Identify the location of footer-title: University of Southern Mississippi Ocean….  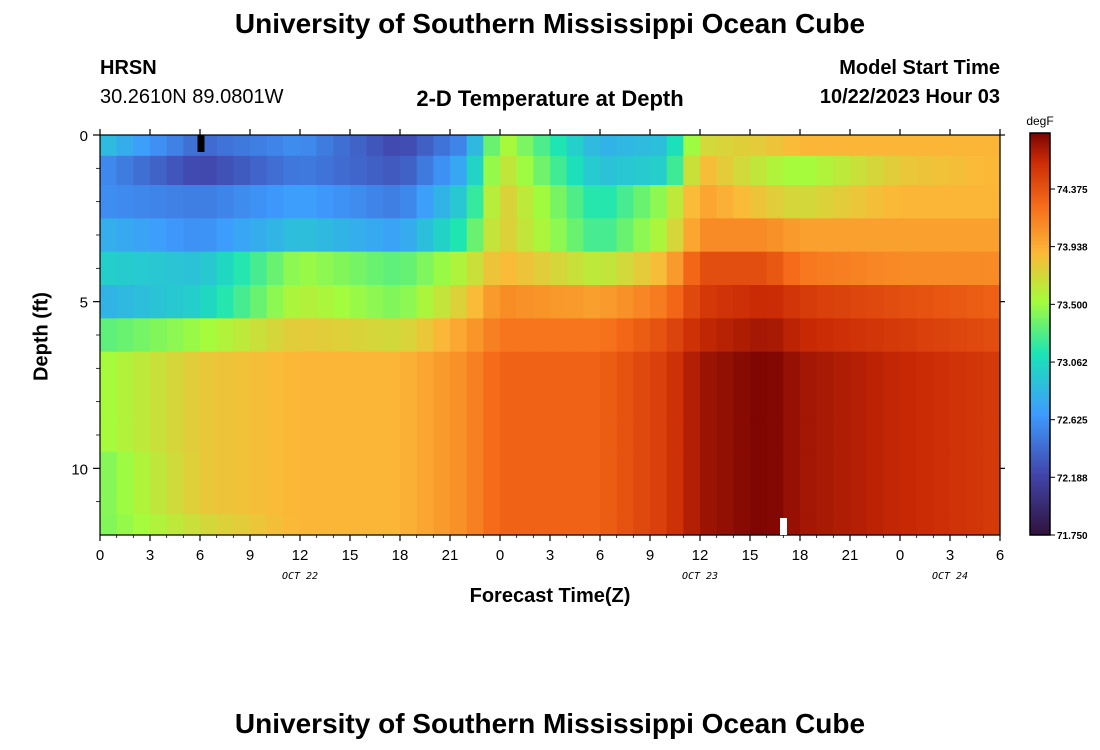
(550, 723).